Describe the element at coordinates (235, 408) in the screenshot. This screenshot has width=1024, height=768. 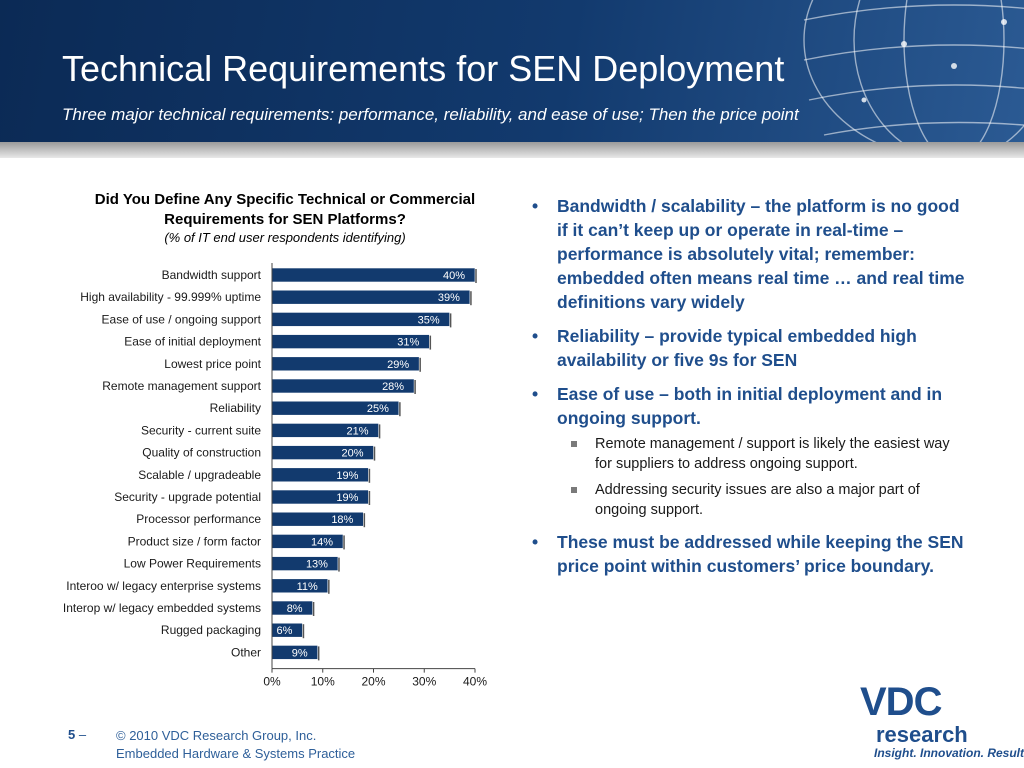
I see `category-label: Reliability` at that location.